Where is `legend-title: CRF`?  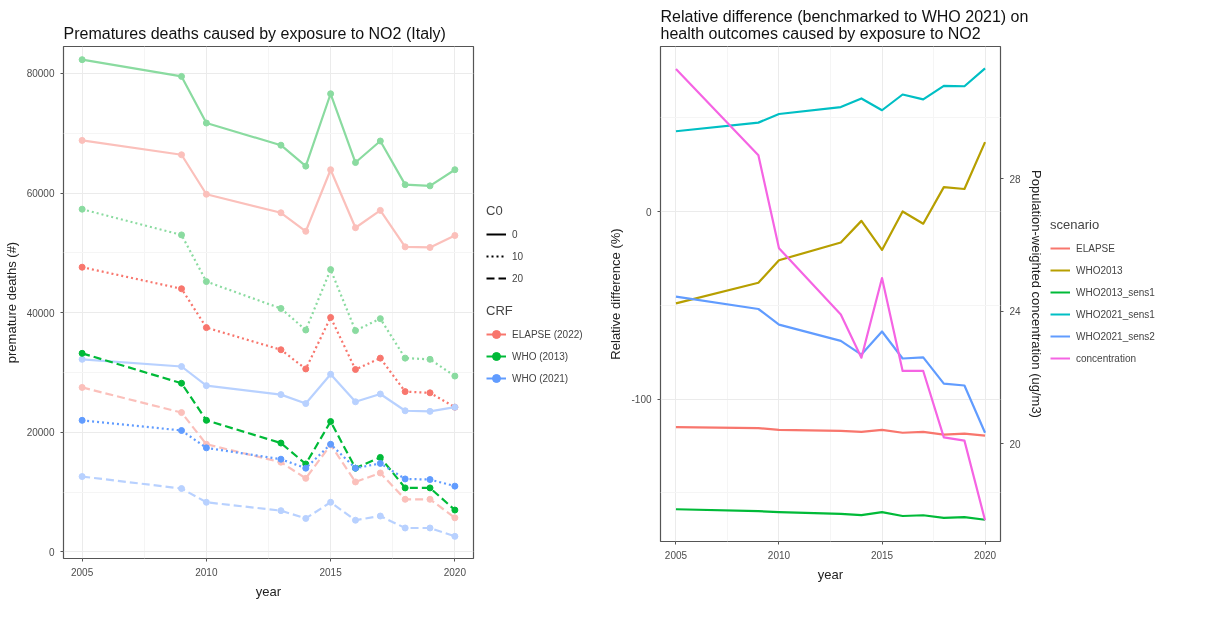 legend-title: CRF is located at coordinates (500, 310).